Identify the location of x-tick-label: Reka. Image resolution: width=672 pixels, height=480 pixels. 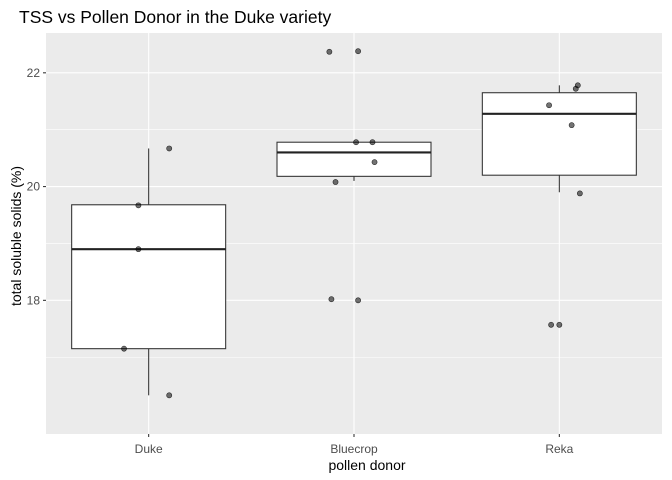
(559, 449).